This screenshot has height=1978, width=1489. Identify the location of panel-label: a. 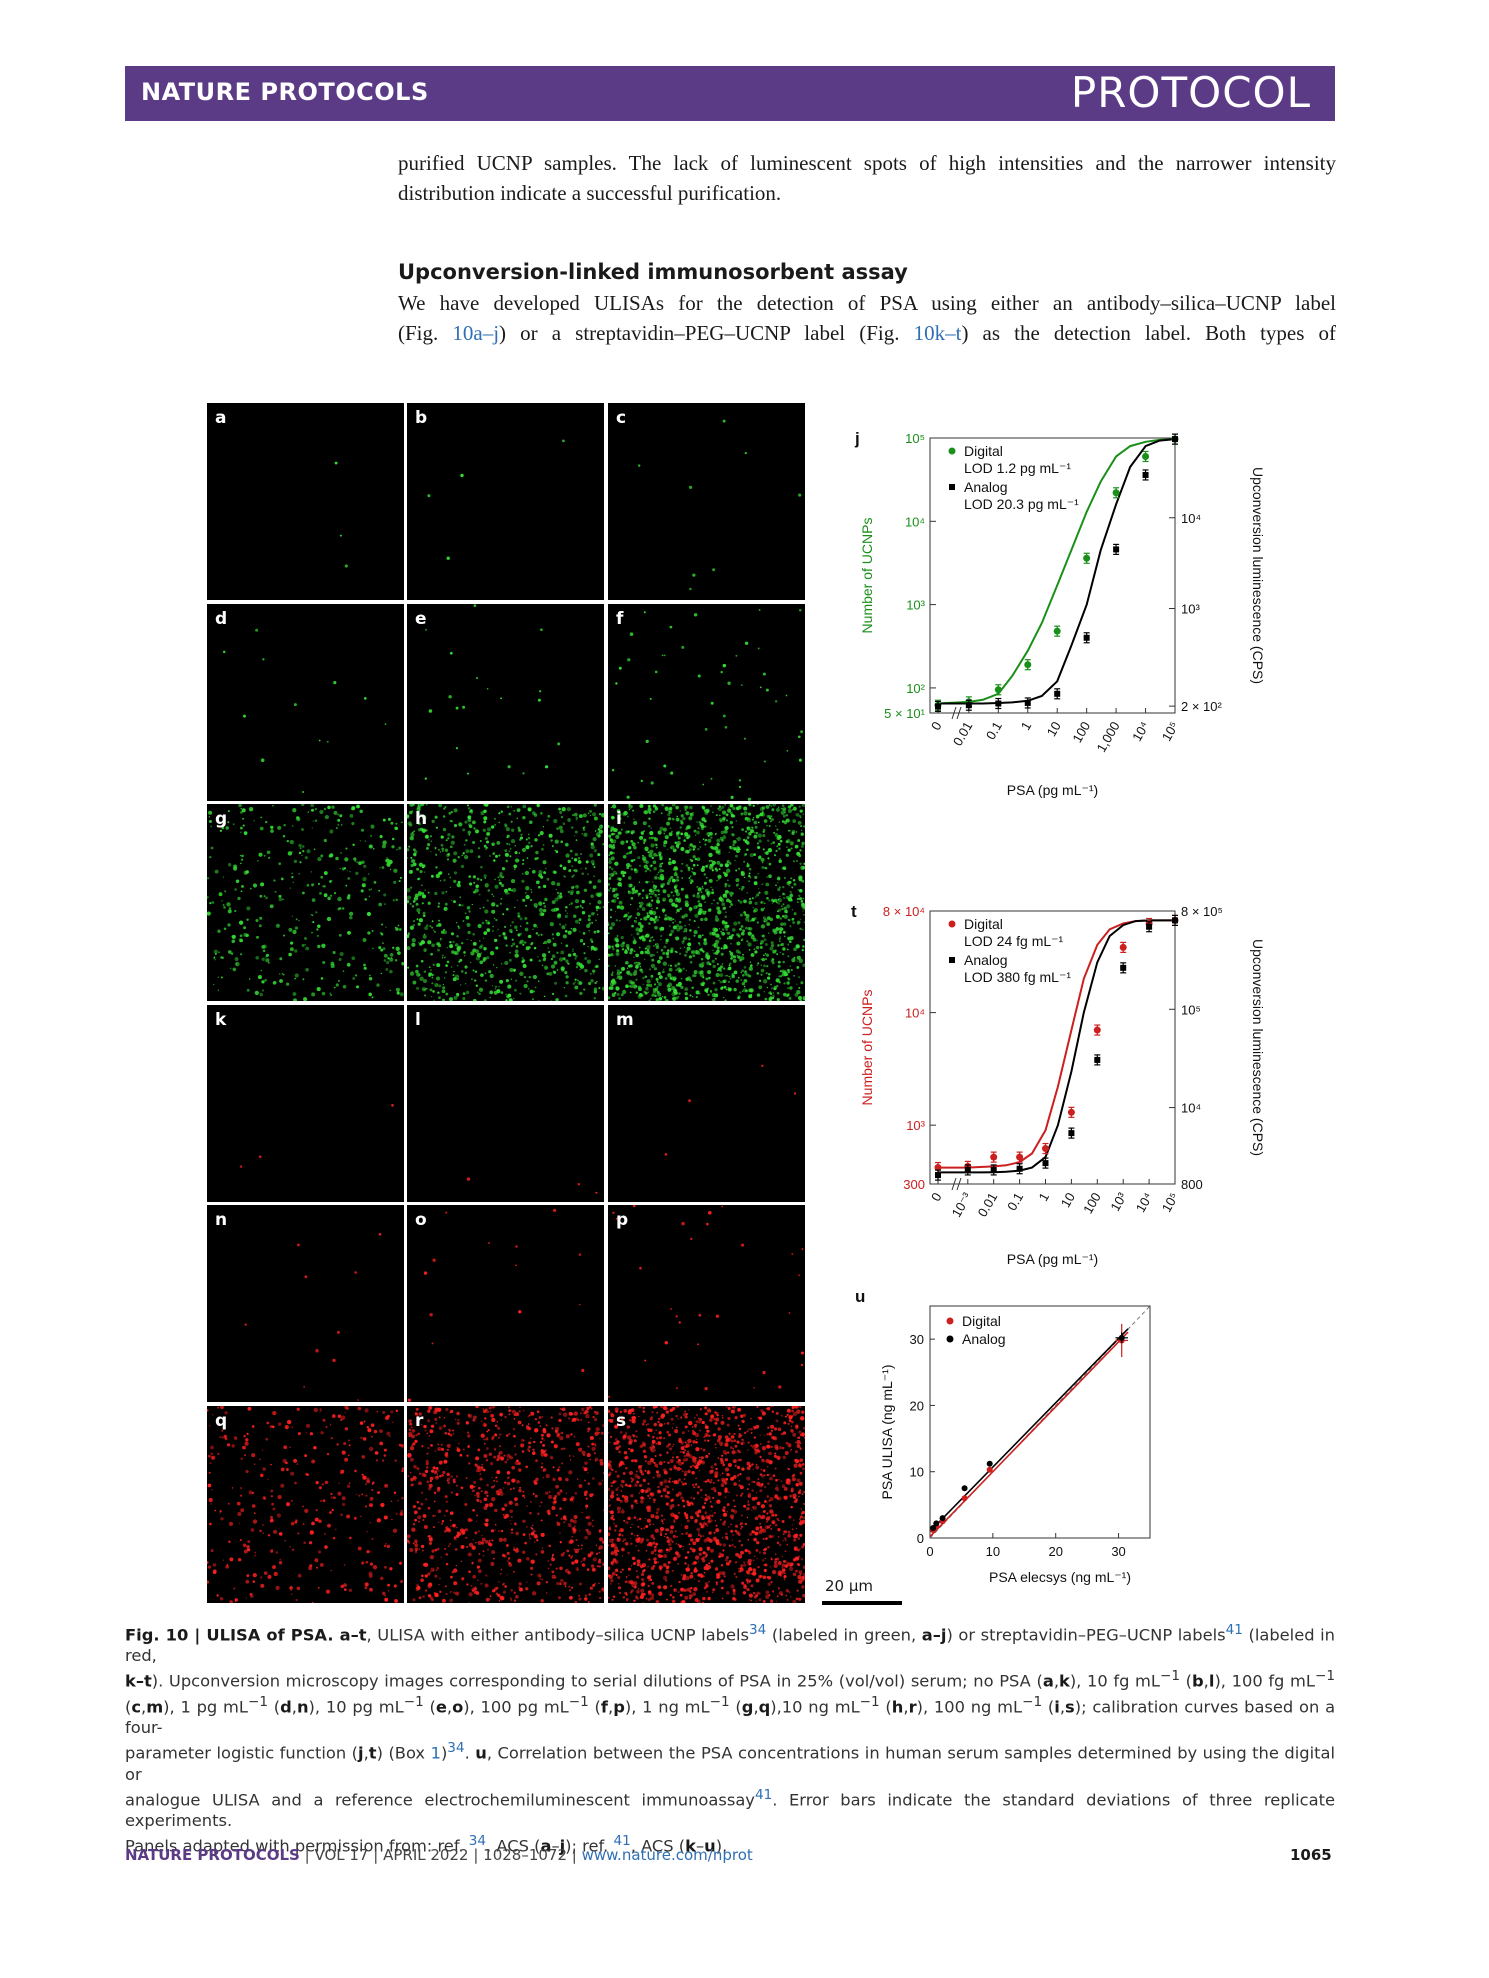
(221, 418).